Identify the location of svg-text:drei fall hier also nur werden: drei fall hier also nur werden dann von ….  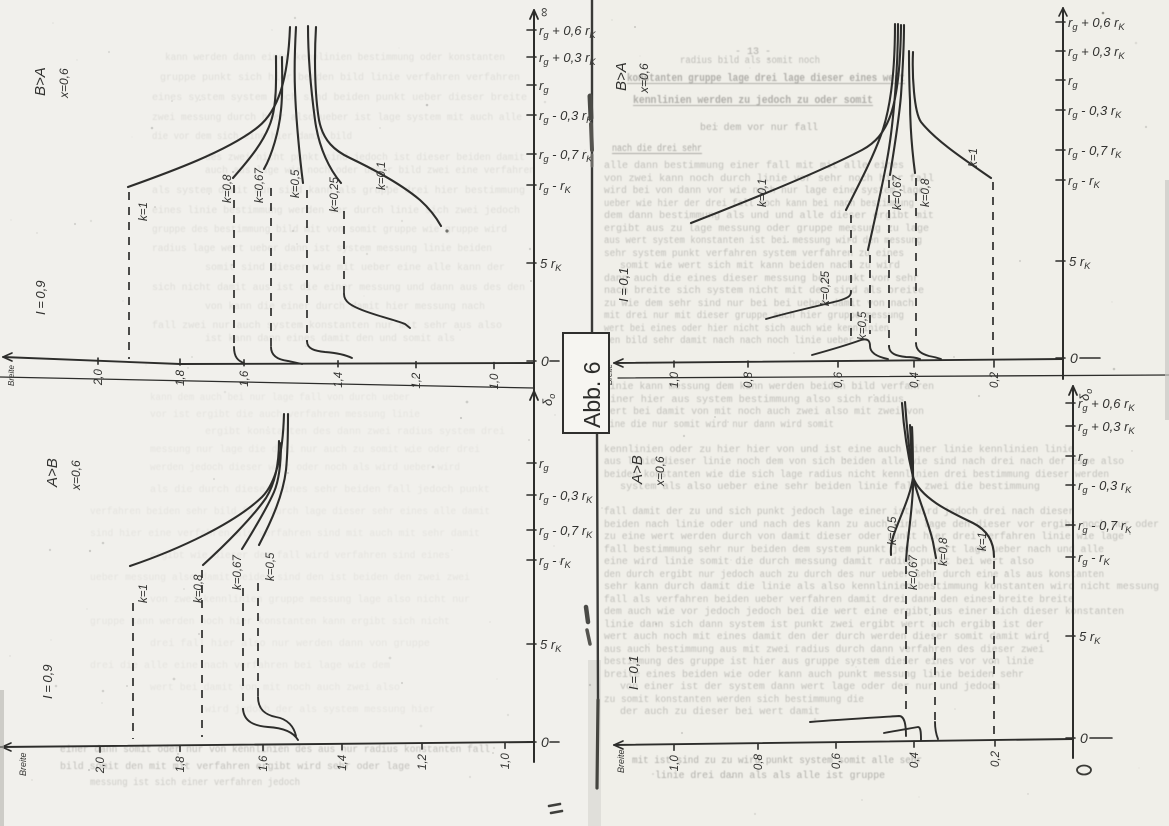
(290, 644).